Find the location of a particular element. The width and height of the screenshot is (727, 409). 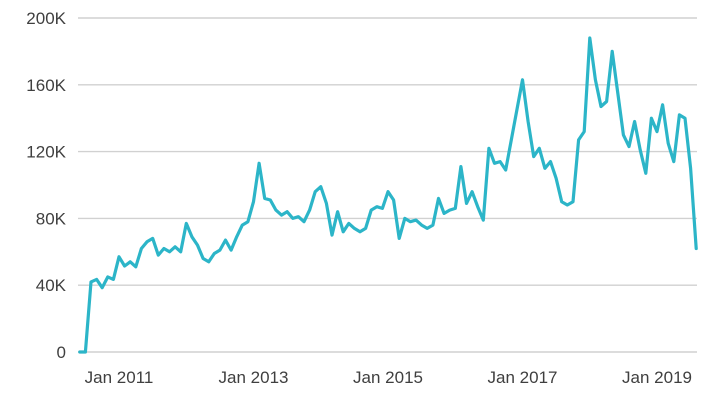

y-tick-label: 80K is located at coordinates (51, 218).